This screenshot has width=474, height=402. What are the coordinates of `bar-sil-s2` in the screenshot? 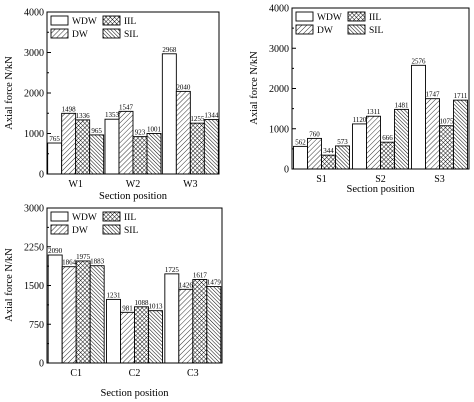 It's located at (401, 139).